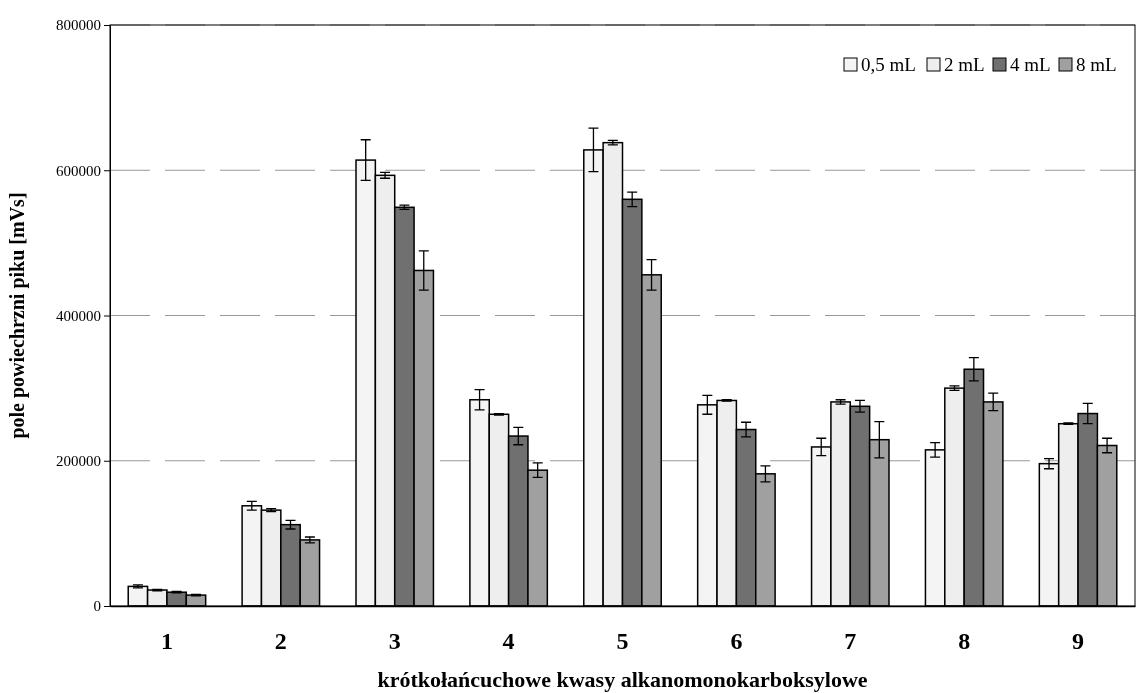 Image resolution: width=1138 pixels, height=693 pixels. What do you see at coordinates (280, 641) in the screenshot?
I see `x-tick-label: 2` at bounding box center [280, 641].